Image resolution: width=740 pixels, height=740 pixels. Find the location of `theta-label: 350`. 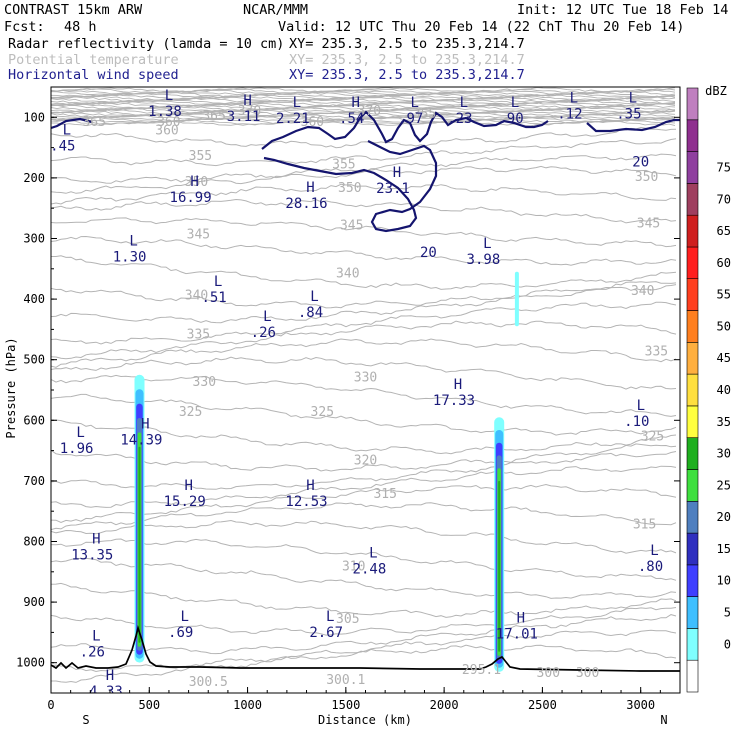

theta-label: 350 is located at coordinates (646, 177).